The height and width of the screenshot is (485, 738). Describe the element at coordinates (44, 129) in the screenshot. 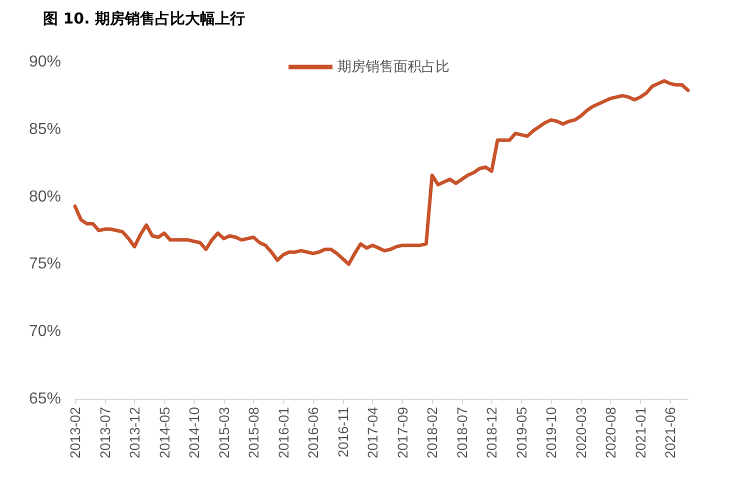

I see `y-tick-label: 85%` at that location.